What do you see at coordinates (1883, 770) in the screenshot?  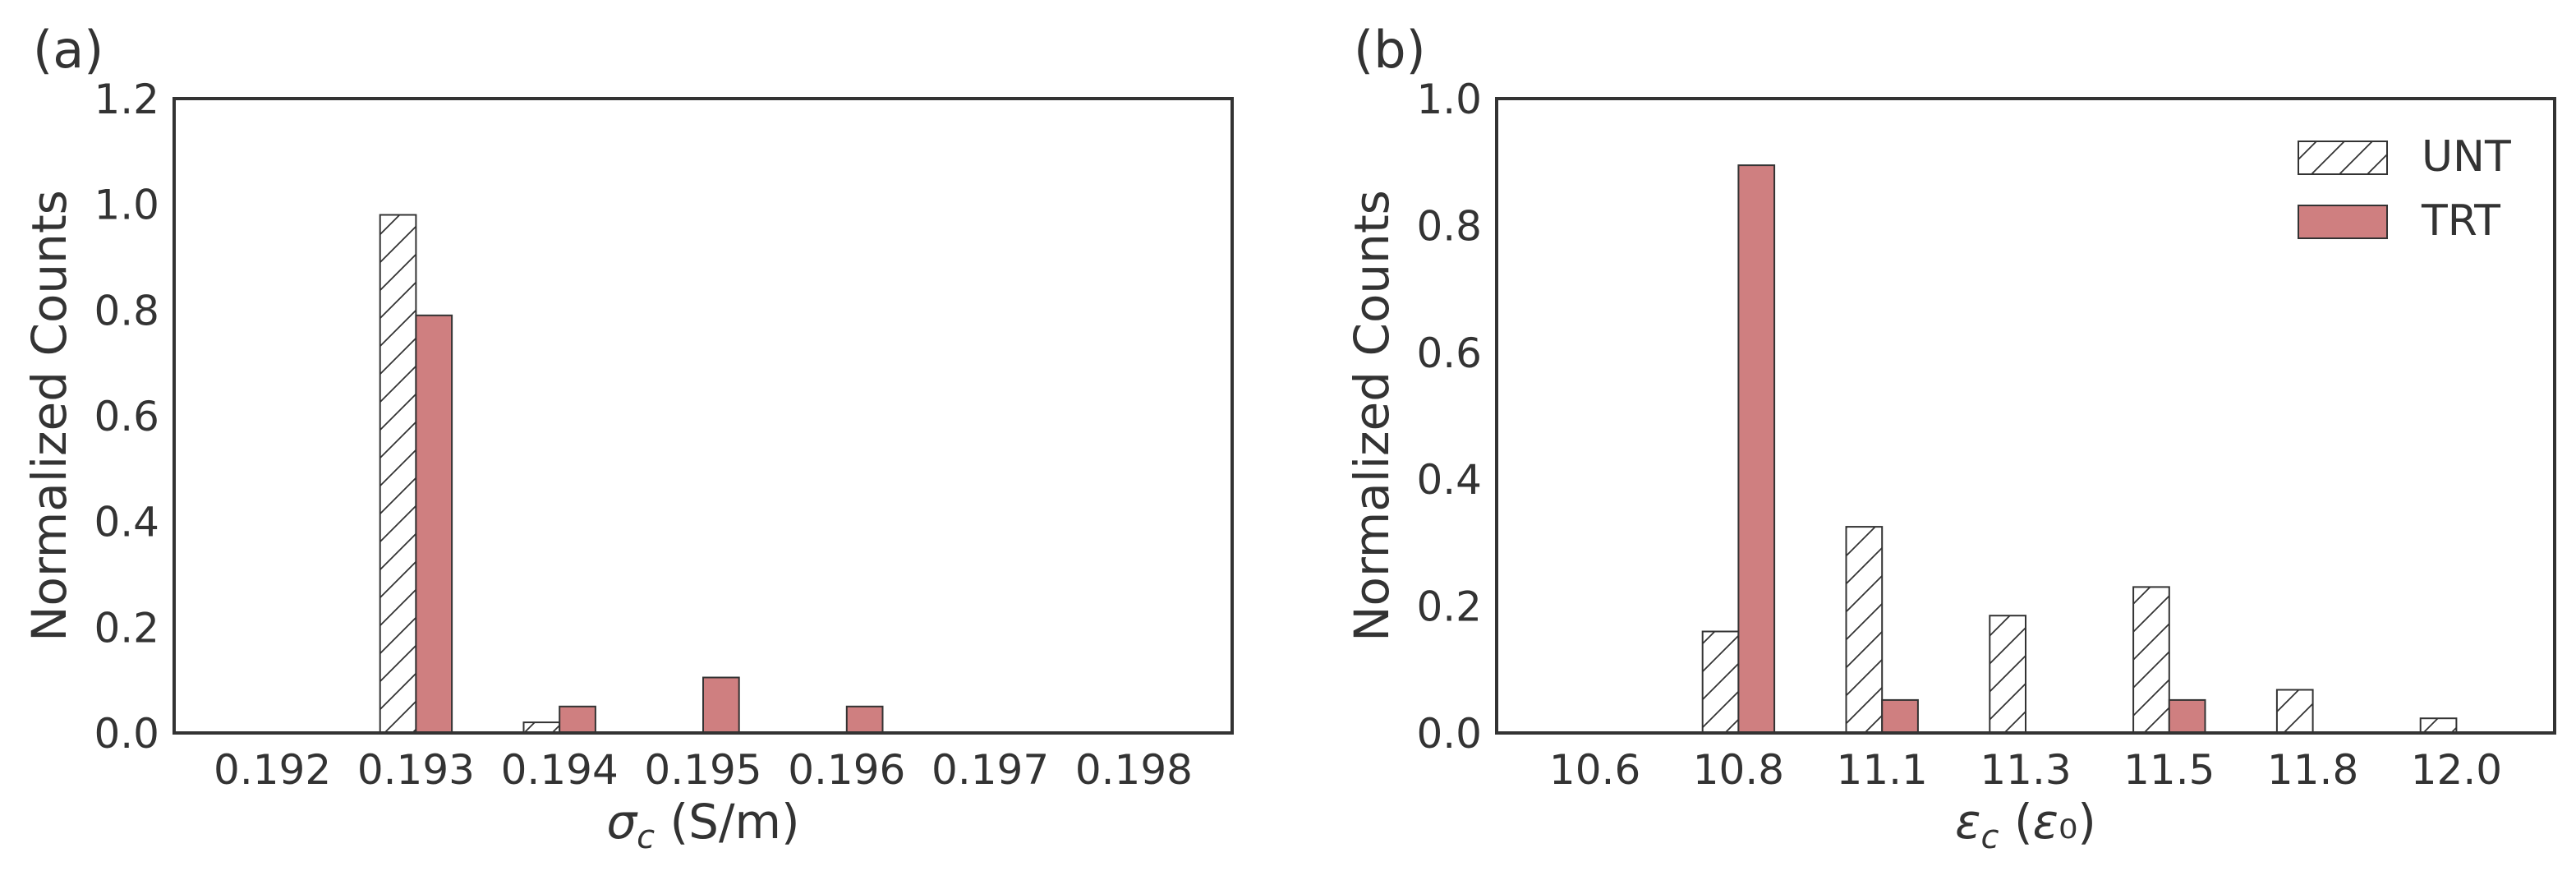 I see `panel-b-x-tick-label: 11.1` at bounding box center [1883, 770].